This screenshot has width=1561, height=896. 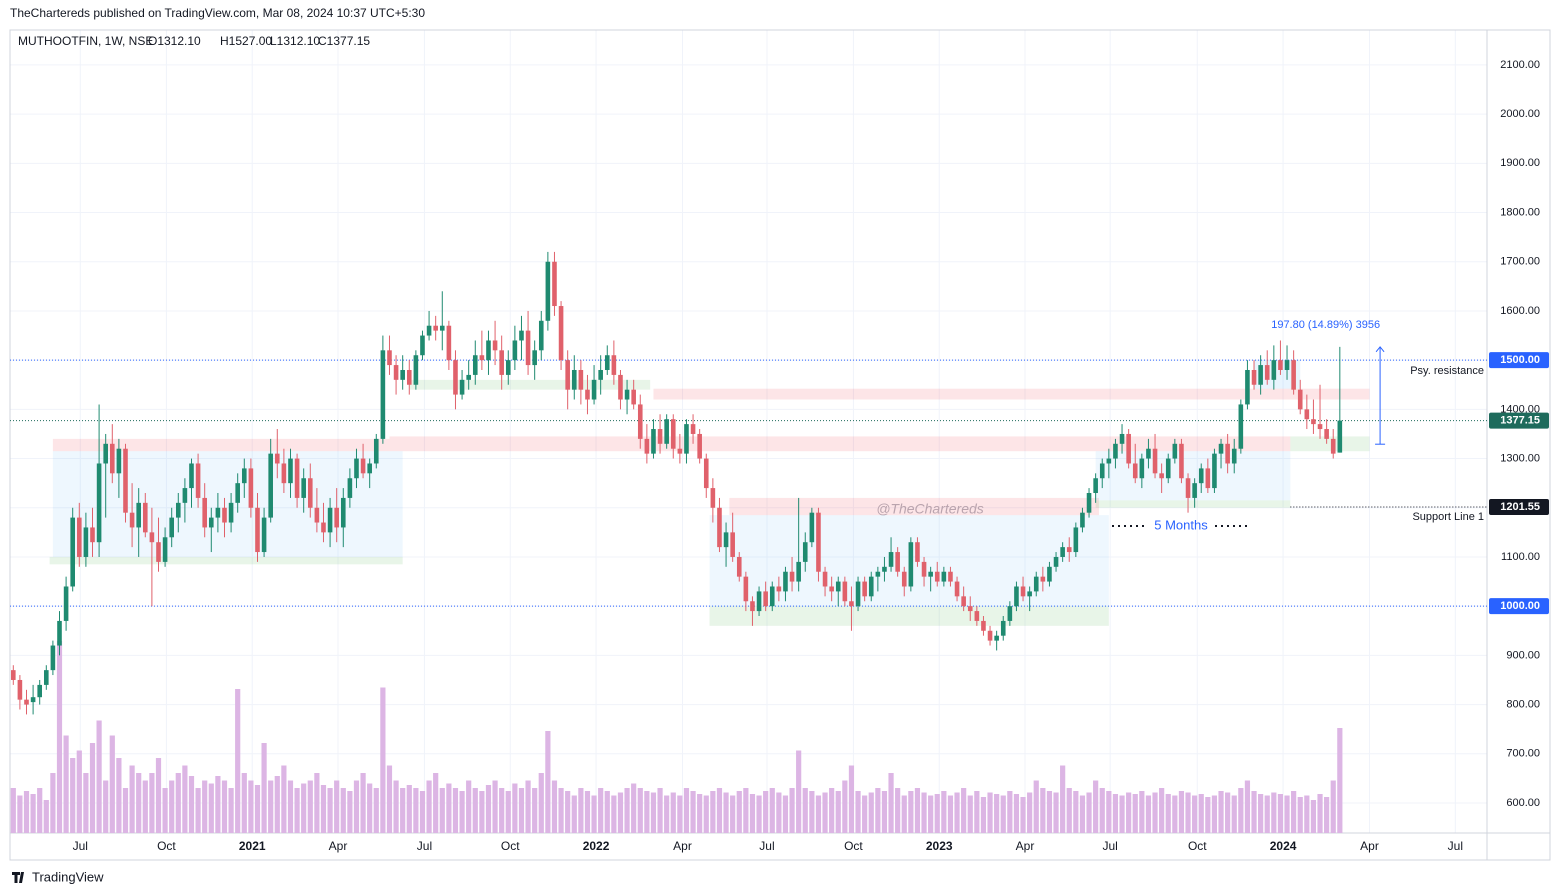 I want to click on support-label: Support Line 1, so click(x=1448, y=517).